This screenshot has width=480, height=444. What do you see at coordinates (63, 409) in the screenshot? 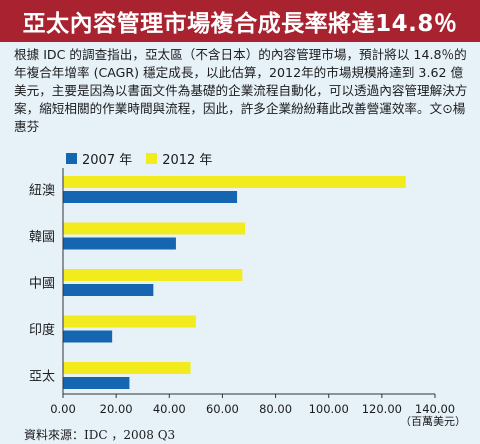
I see `x-tick-label: 0.00` at bounding box center [63, 409].